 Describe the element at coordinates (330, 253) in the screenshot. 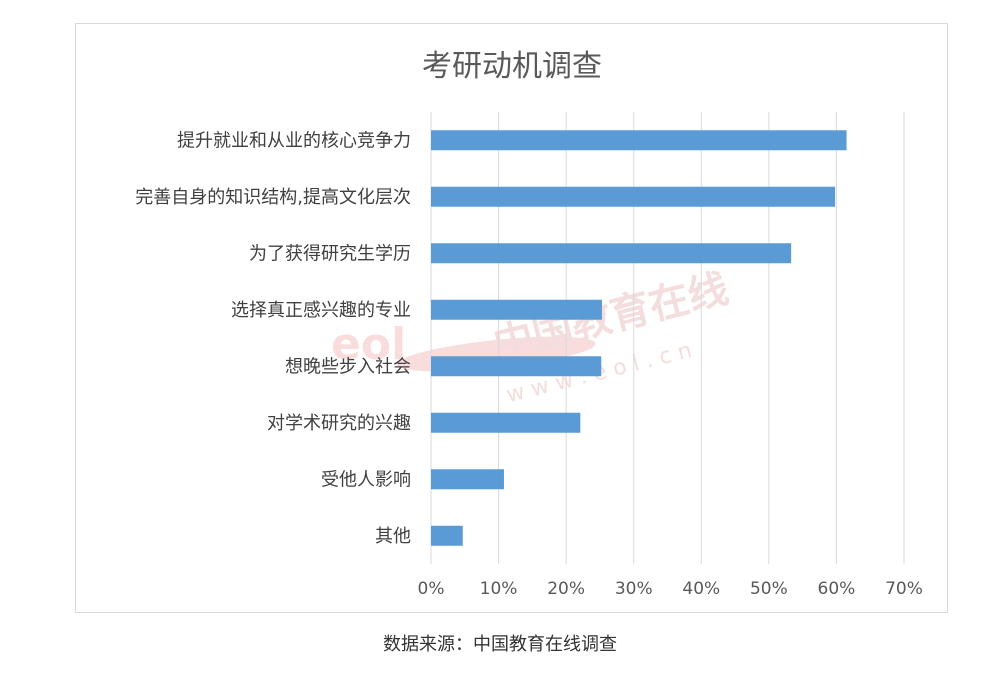

I see `category-label: 为了获得研究生学历` at that location.